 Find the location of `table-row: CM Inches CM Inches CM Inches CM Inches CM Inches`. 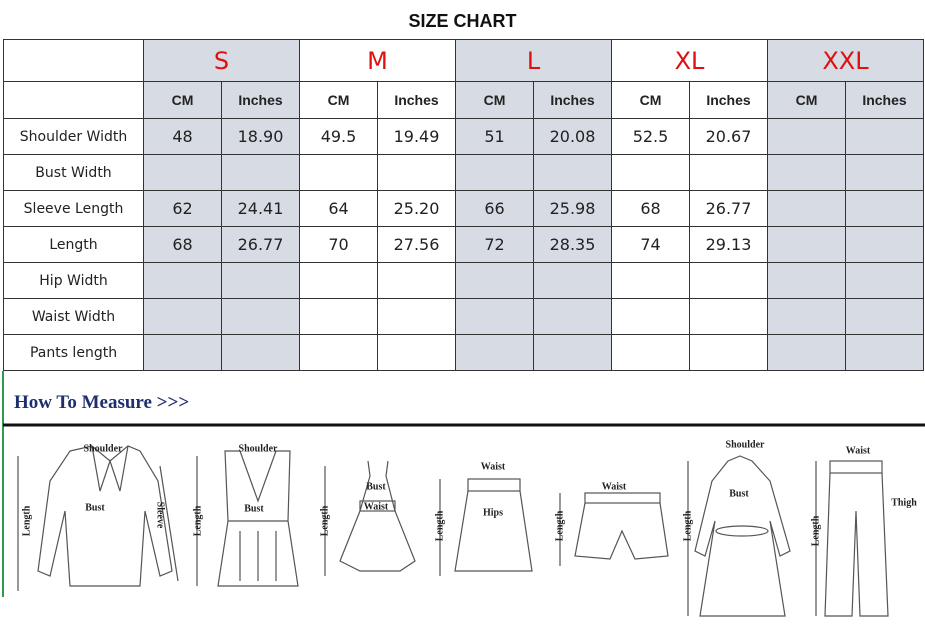

table-row: CM Inches CM Inches CM Inches CM Inches CM Inches is located at coordinates (463, 100).